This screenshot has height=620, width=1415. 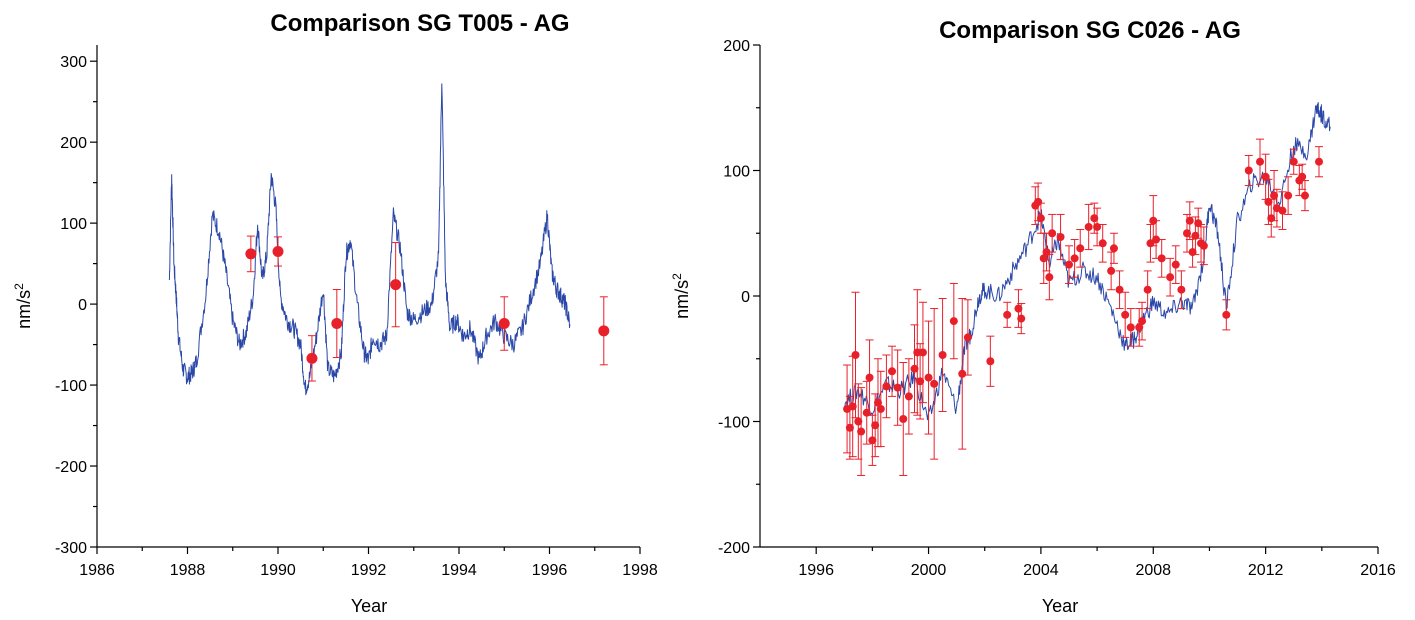 I want to click on chart-left-y-tick-label: -300, so click(x=71, y=548).